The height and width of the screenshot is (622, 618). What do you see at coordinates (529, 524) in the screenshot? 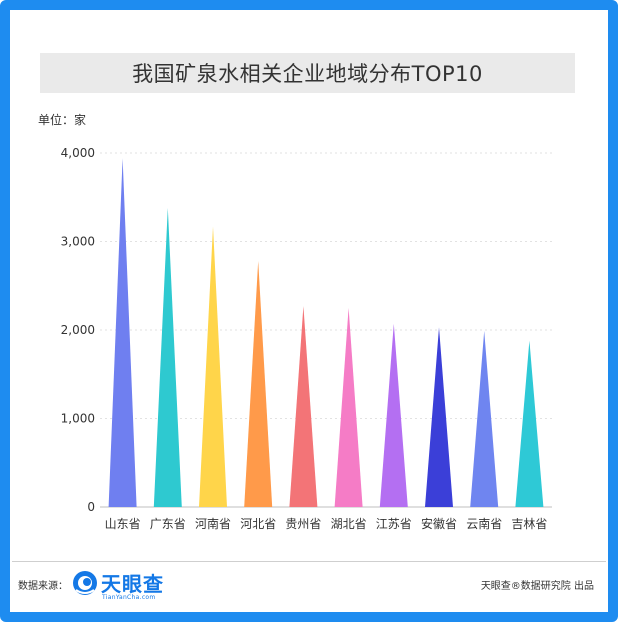
I see `x-category-label: 吉林省` at bounding box center [529, 524].